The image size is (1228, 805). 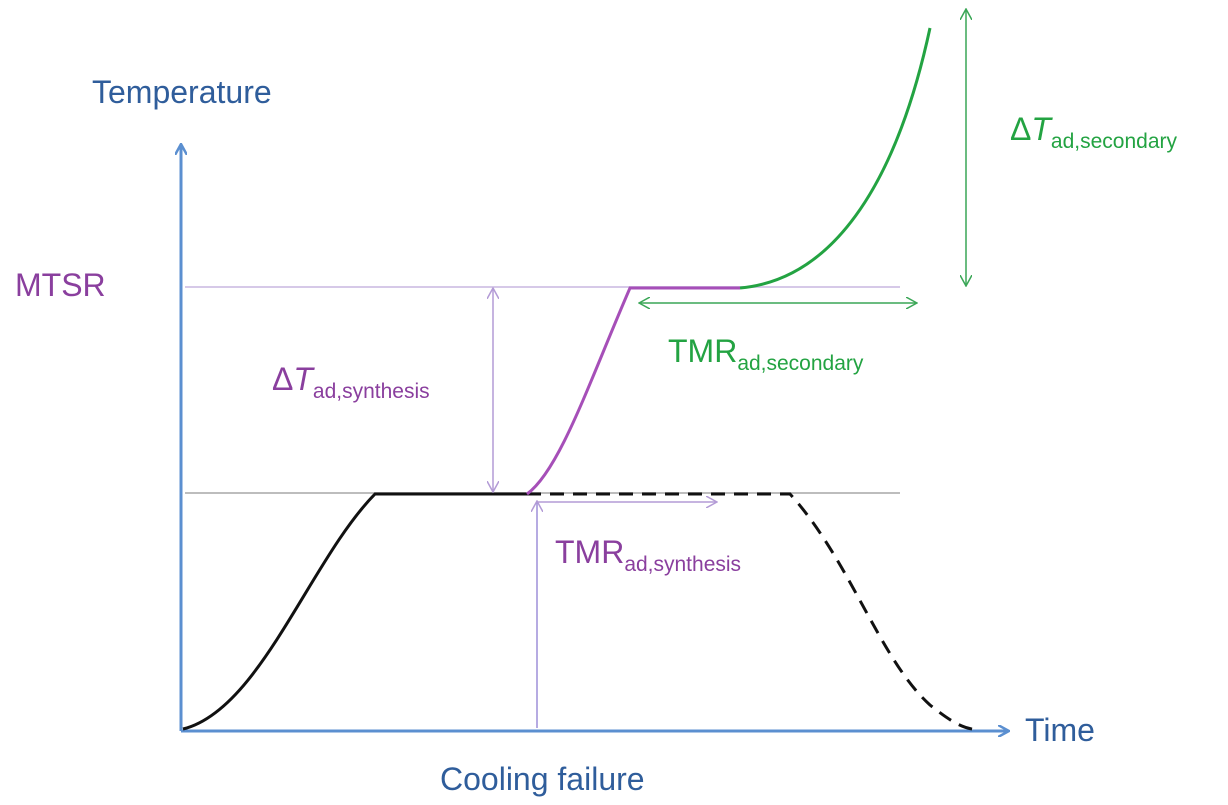 I want to click on secondary-runaway-curve, so click(x=835, y=158).